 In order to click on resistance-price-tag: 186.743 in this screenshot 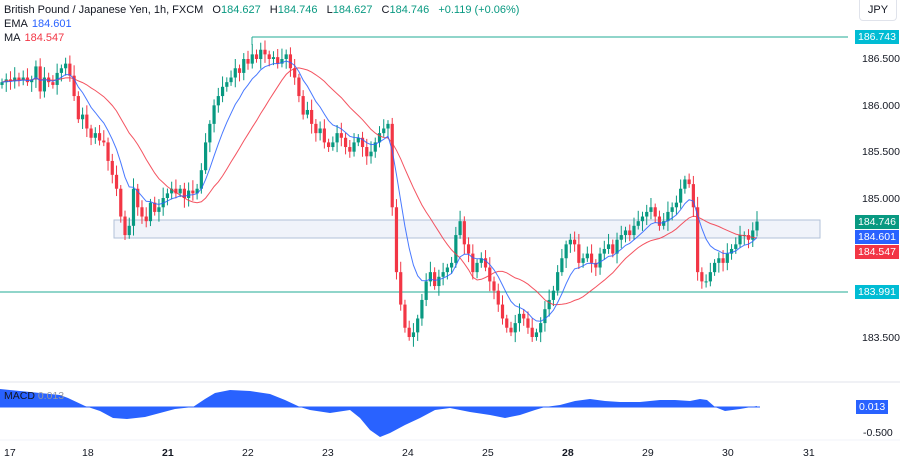, I will do `click(877, 37)`.